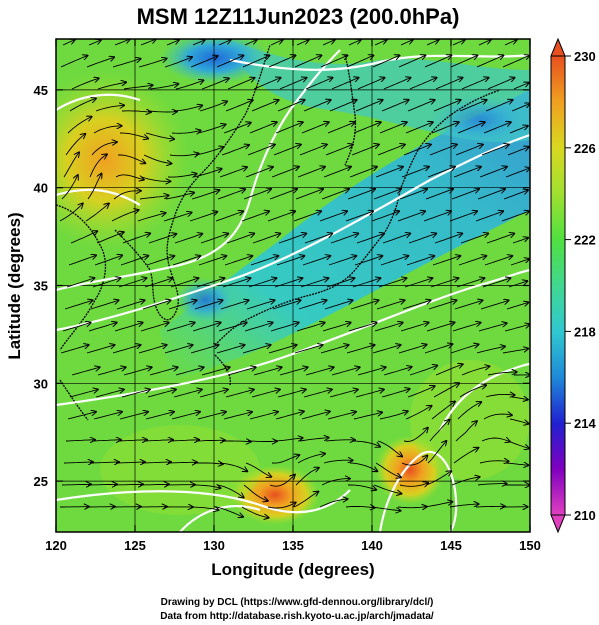  Describe the element at coordinates (293, 545) in the screenshot. I see `x-tick-label: 135` at that location.